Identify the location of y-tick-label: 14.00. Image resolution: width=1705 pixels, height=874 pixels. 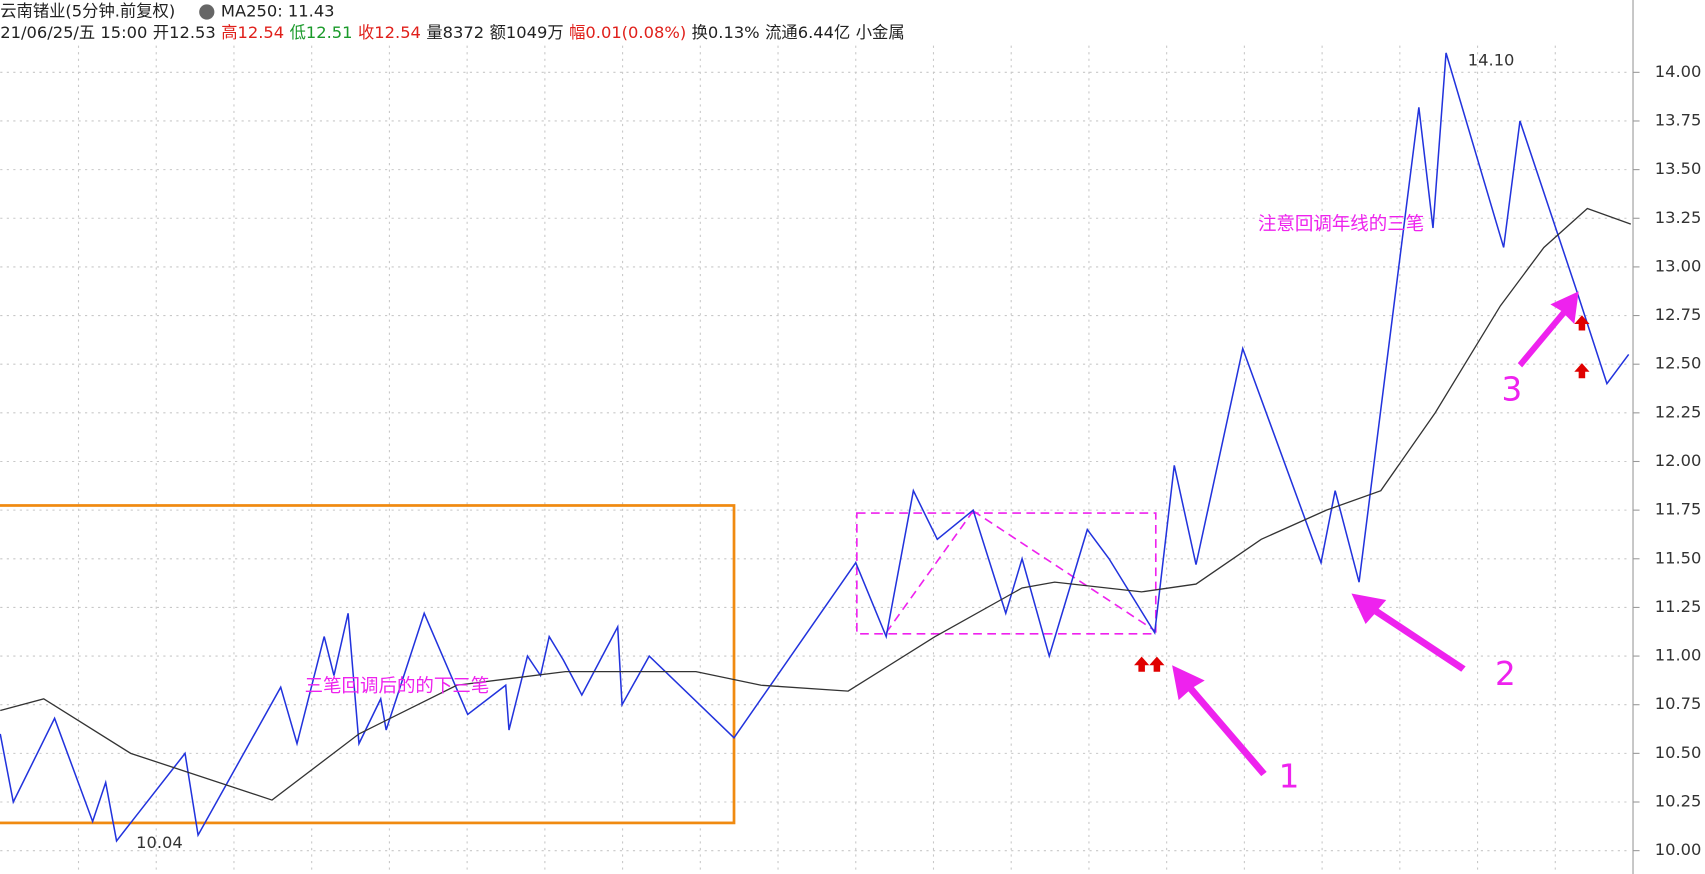
(1678, 71).